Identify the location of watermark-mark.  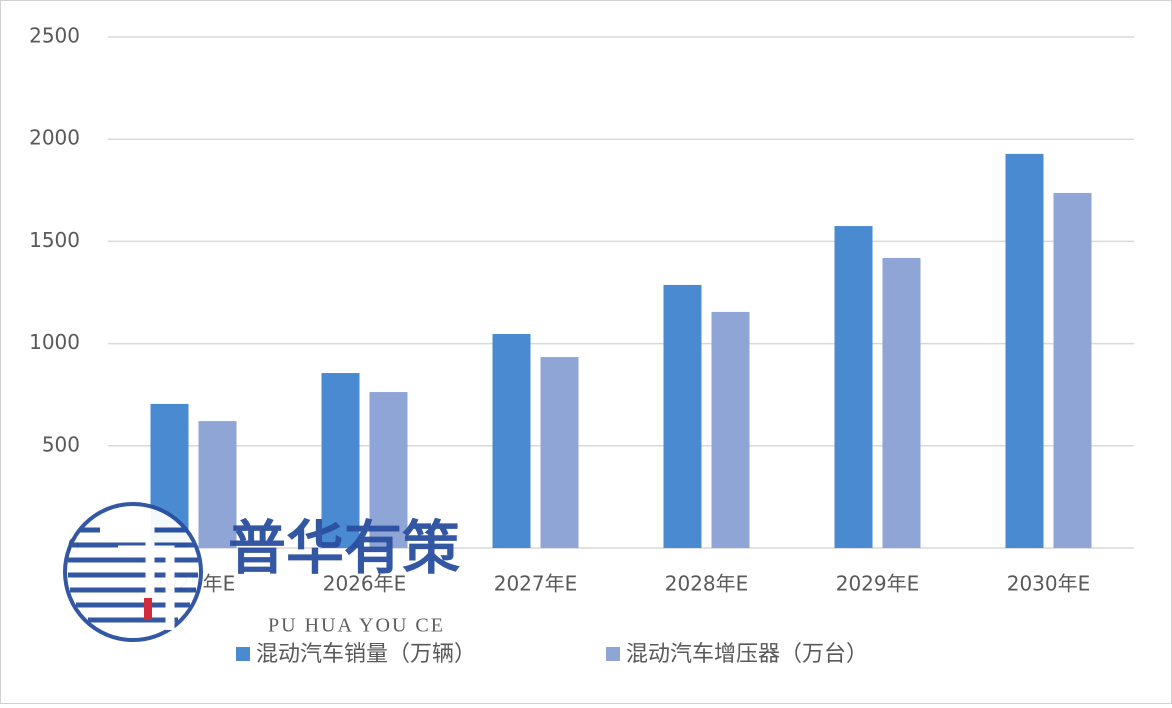
(137, 577).